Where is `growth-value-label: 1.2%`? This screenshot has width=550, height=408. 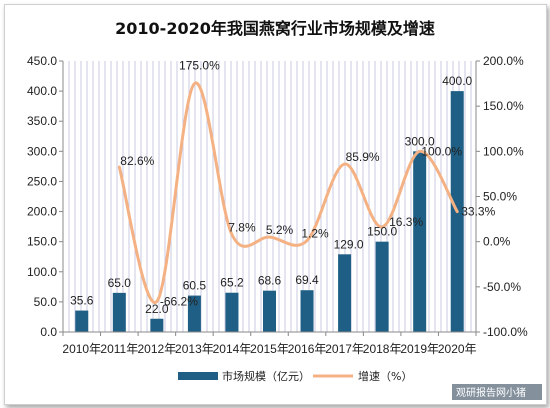 growth-value-label: 1.2% is located at coordinates (315, 234).